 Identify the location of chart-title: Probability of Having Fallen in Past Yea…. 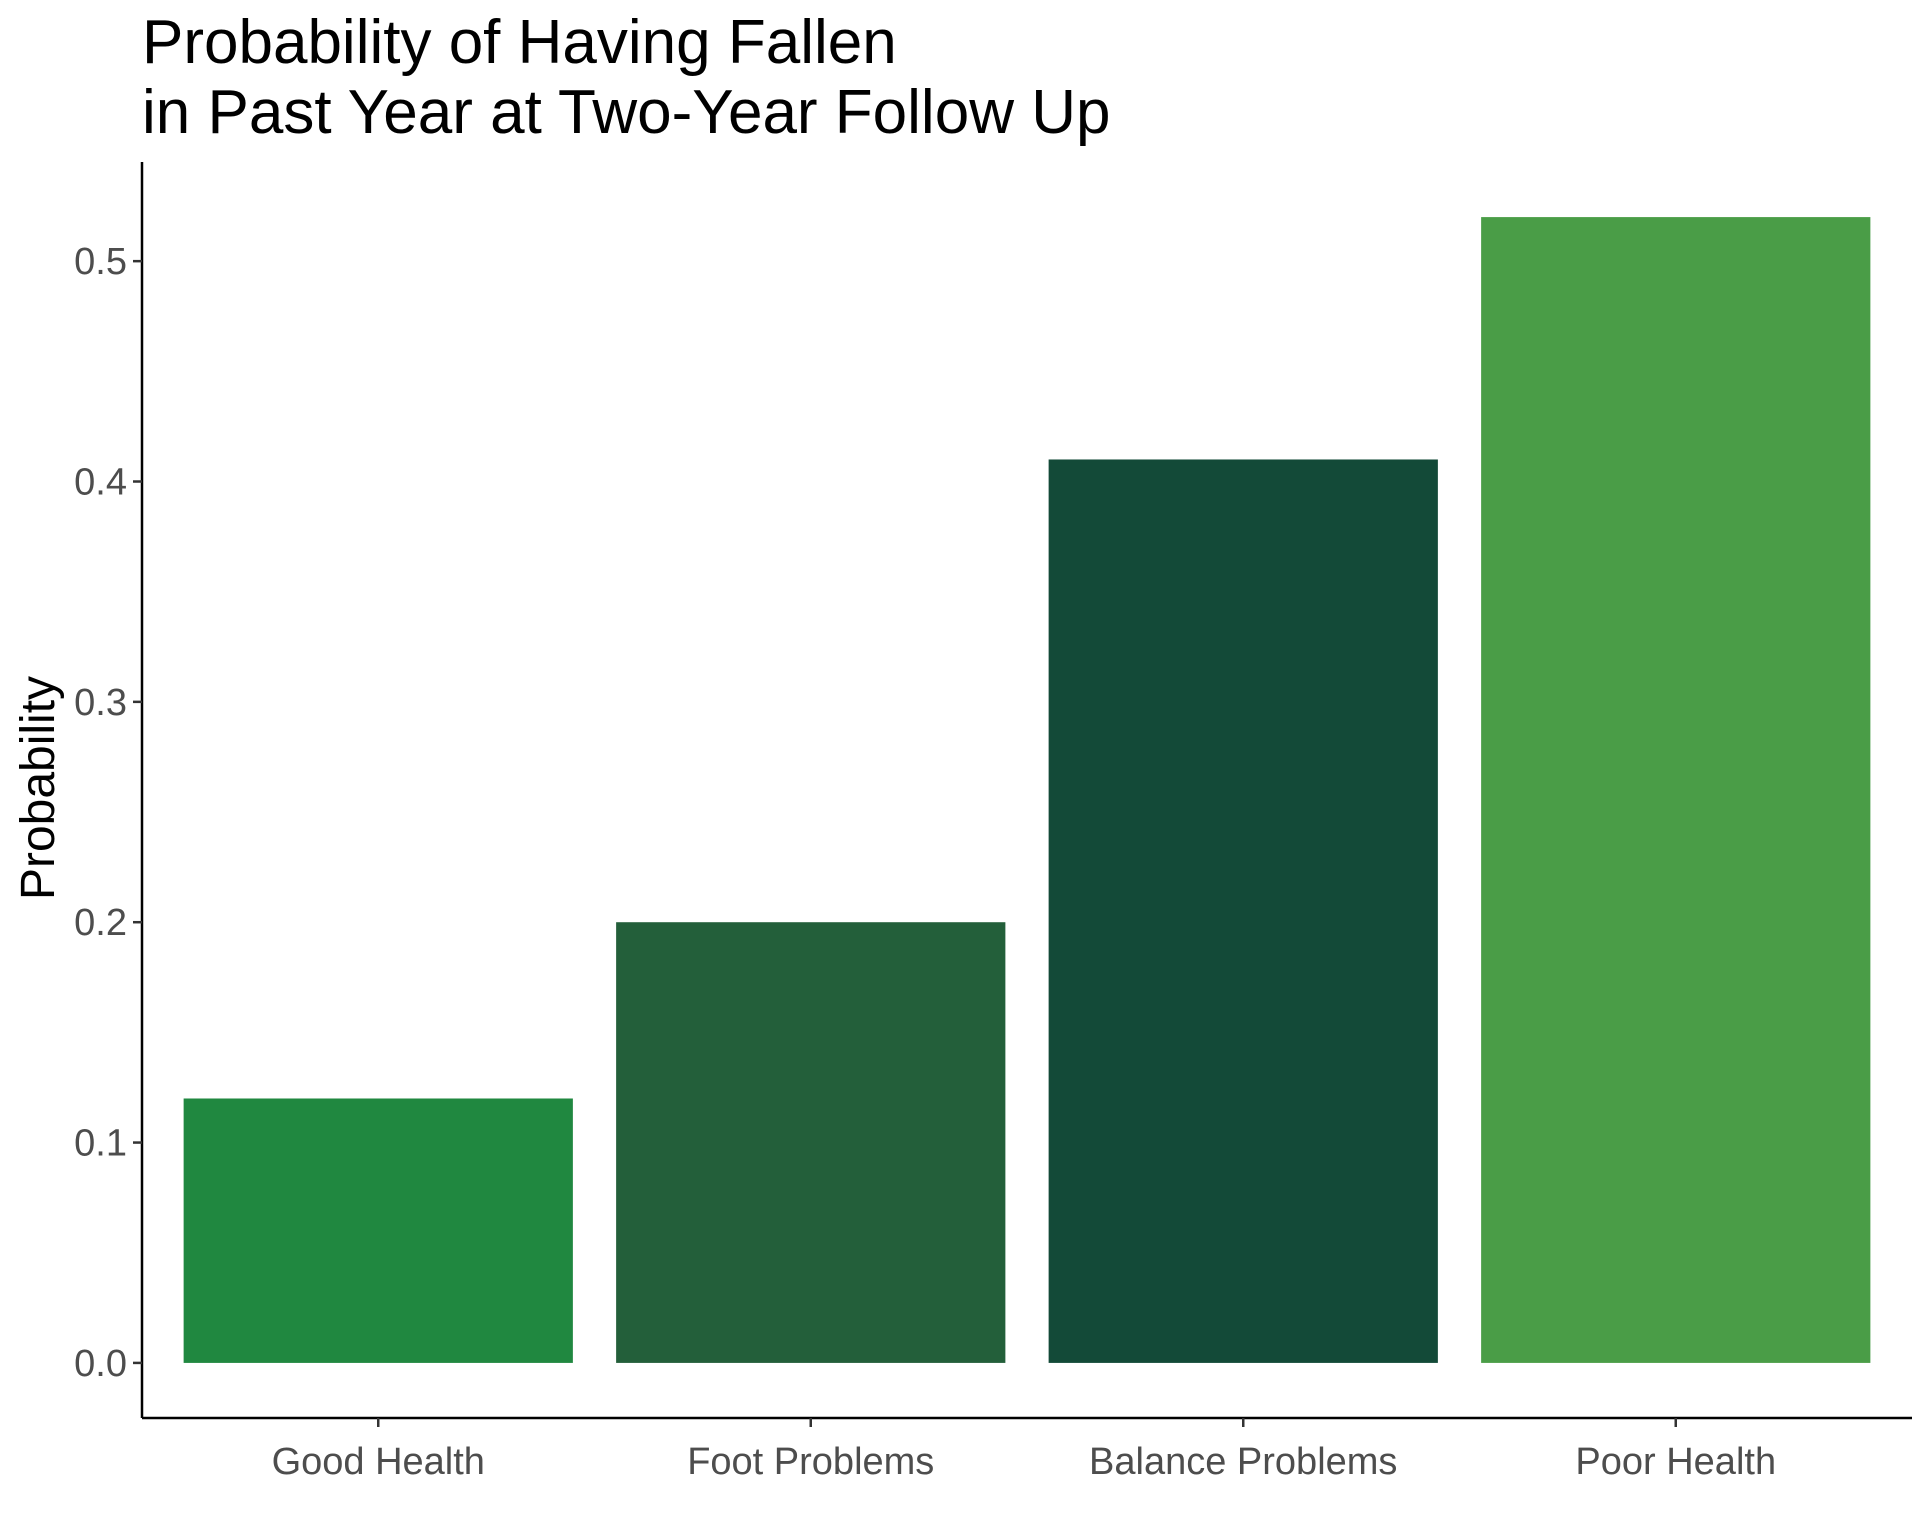
(626, 78).